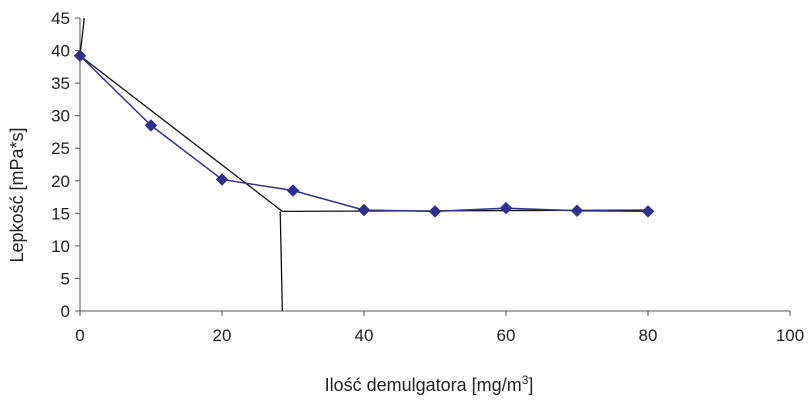 This screenshot has width=809, height=400. I want to click on y-tick-label: 5, so click(65, 278).